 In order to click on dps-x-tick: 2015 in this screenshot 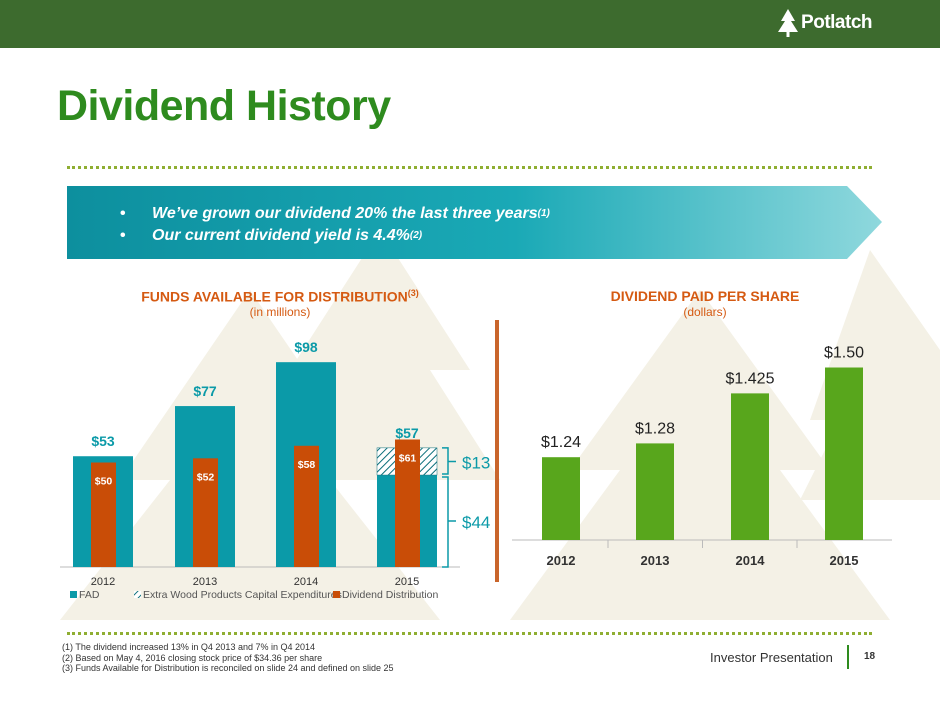, I will do `click(844, 560)`.